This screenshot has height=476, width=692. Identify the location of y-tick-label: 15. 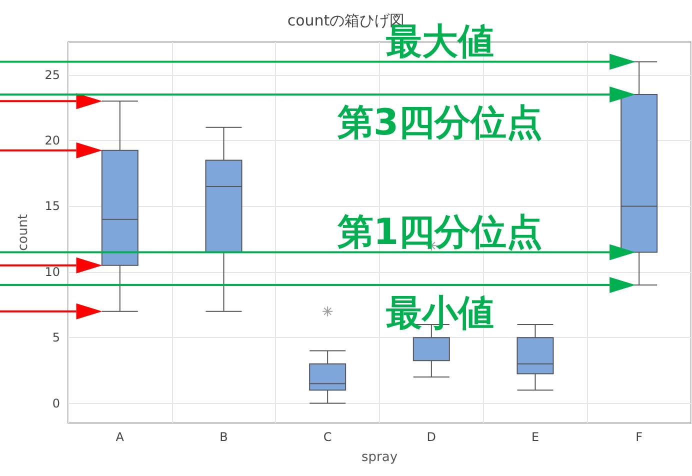
(52, 206).